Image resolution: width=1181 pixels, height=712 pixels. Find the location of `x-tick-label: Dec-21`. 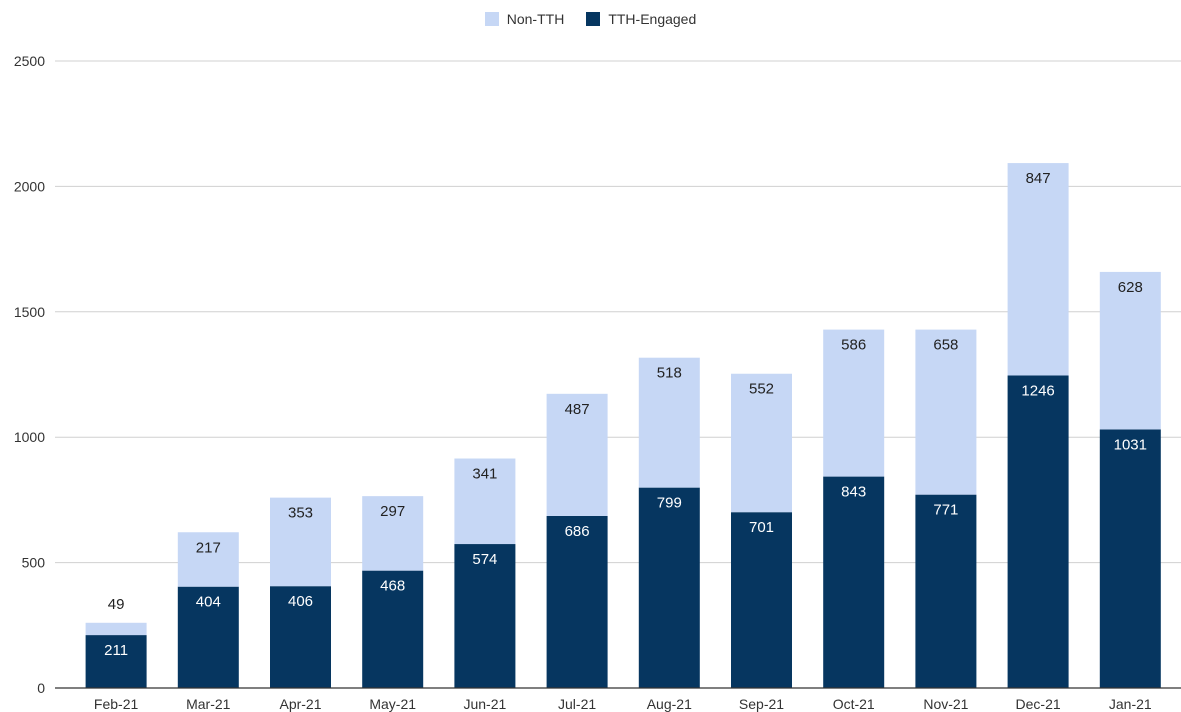

x-tick-label: Dec-21 is located at coordinates (1038, 704).